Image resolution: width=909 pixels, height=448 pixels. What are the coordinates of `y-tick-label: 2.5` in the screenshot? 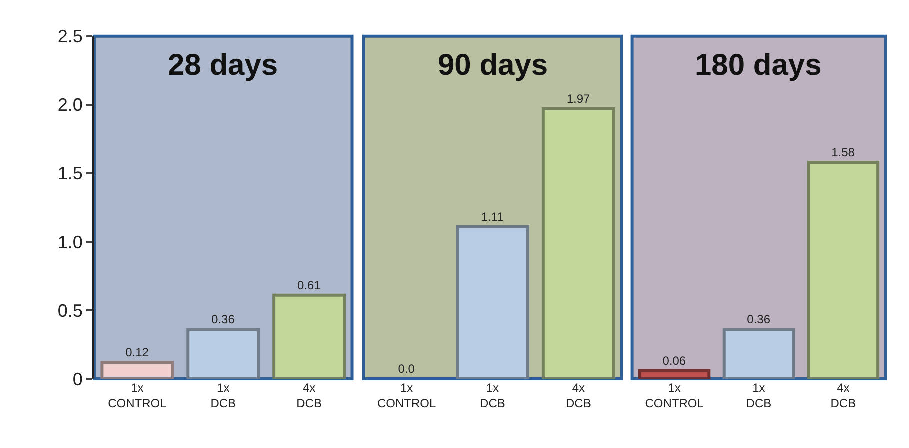 It's located at (70, 36).